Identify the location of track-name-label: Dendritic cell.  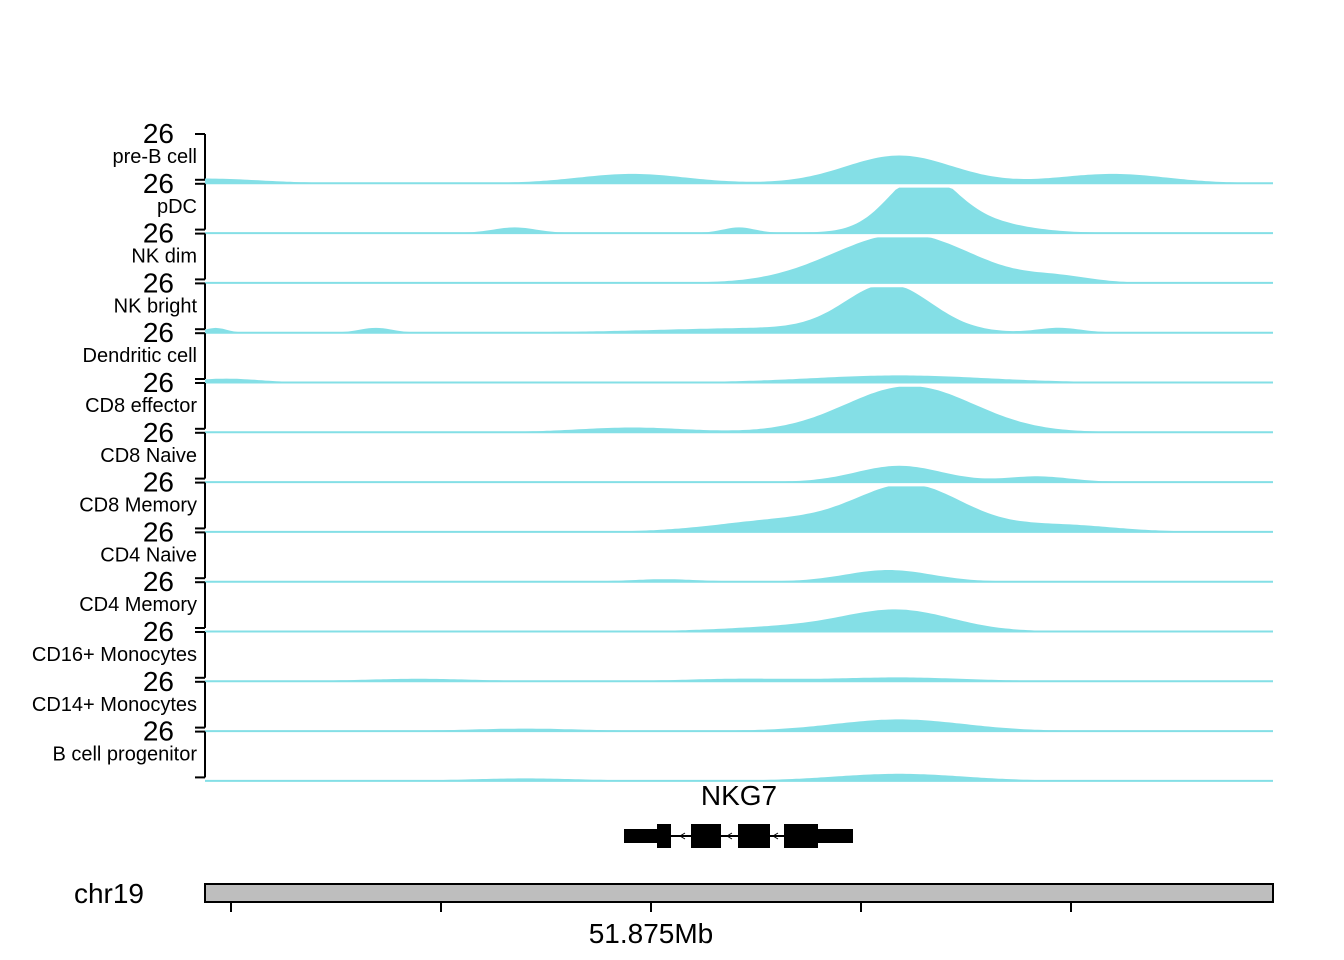
(140, 356).